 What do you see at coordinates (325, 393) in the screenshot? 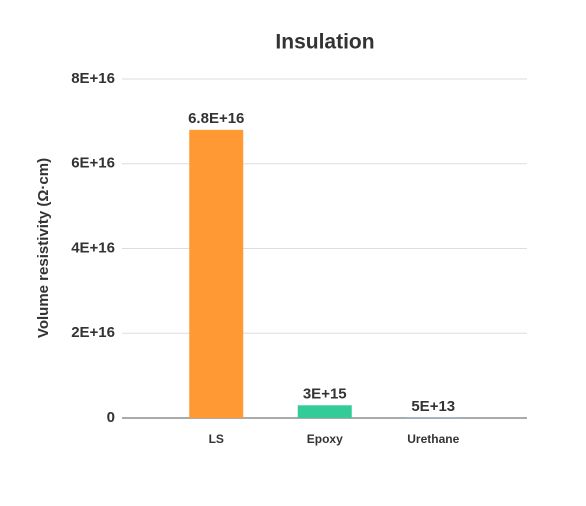
I see `value-label: 3E+15` at bounding box center [325, 393].